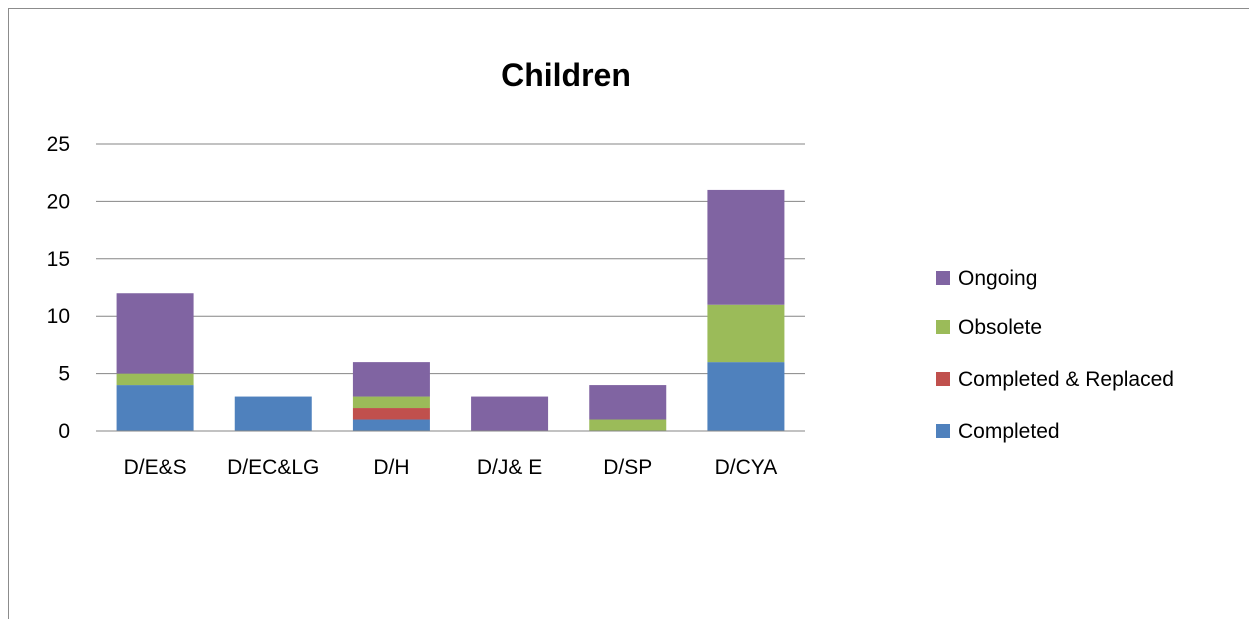 This screenshot has height=619, width=1249. Describe the element at coordinates (451, 467) in the screenshot. I see `x-axis-ticks: D/E&S D/EC&LG D/H D/J& E D/SP D/CYA` at that location.